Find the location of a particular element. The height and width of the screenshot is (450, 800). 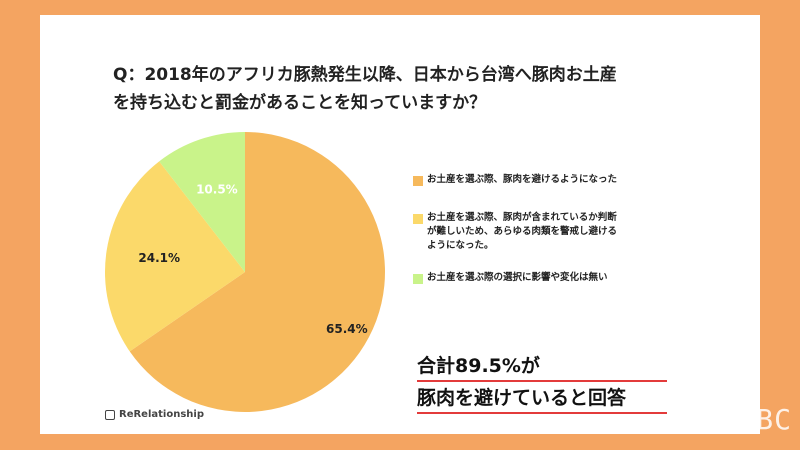

legend-label-line: が難しいため、あらゆる肉類を警戒し避ける is located at coordinates (522, 231).